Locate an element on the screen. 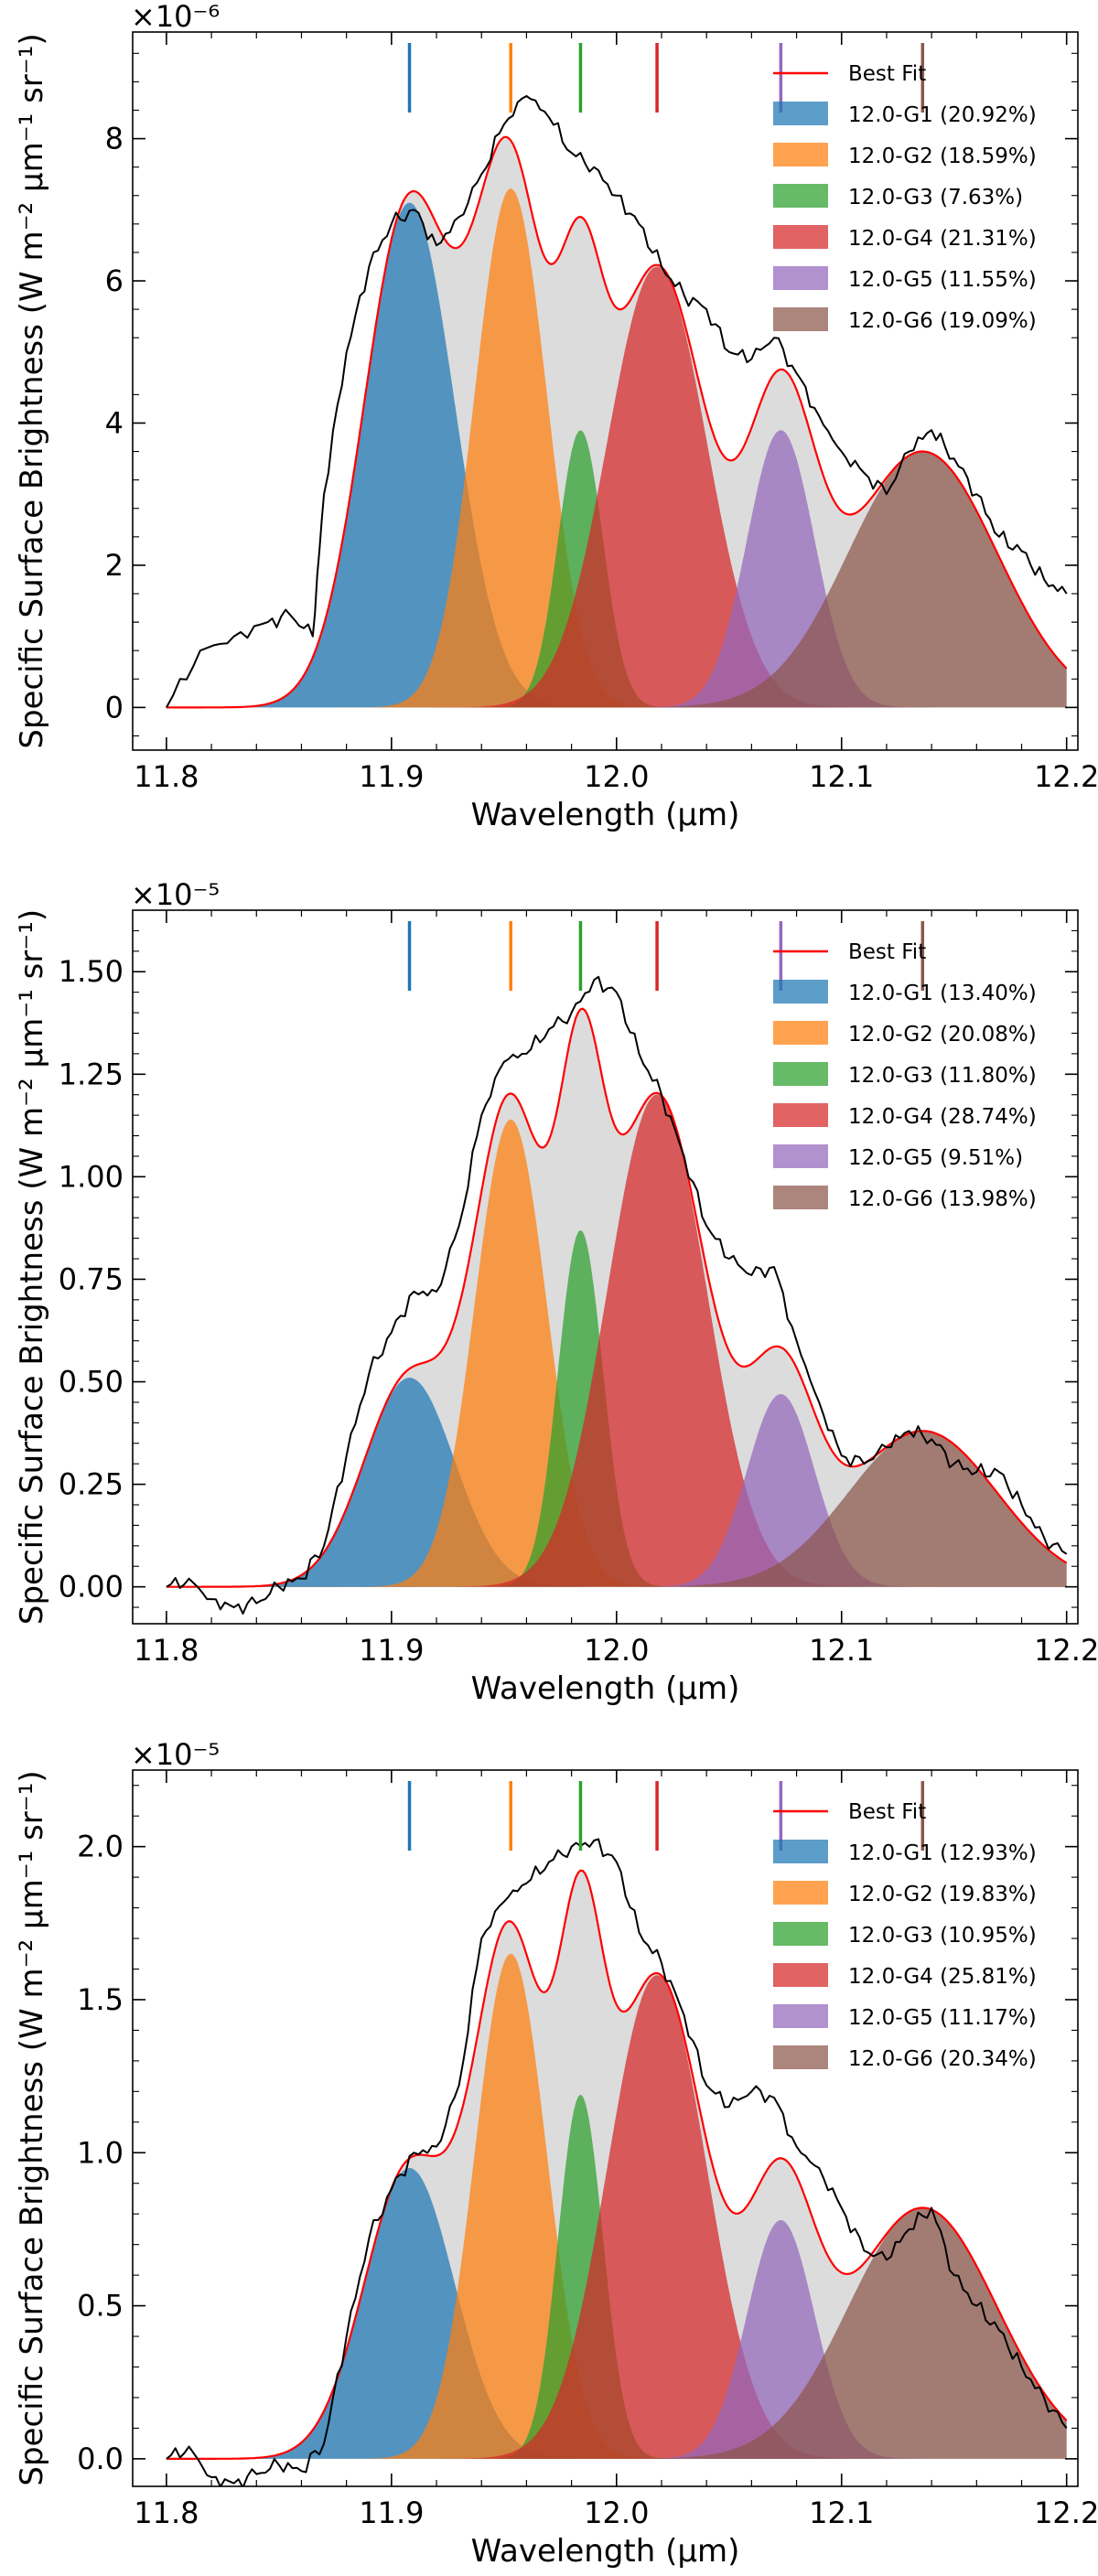 The height and width of the screenshot is (2576, 1098). legend-label-g6: 12.0-G6 (19.09%) is located at coordinates (943, 321).